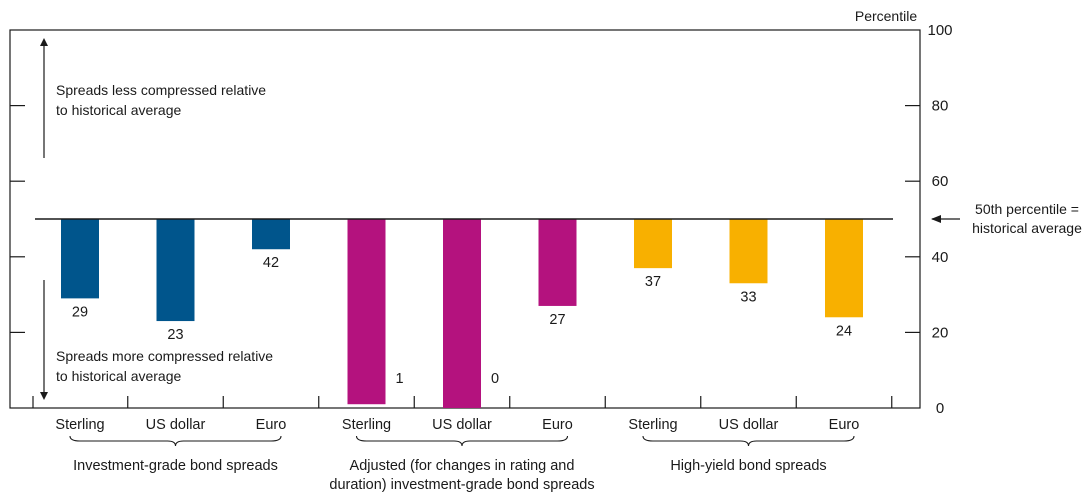 Image resolution: width=1086 pixels, height=496 pixels. Describe the element at coordinates (748, 297) in the screenshot. I see `value-label-2-1: 33` at that location.